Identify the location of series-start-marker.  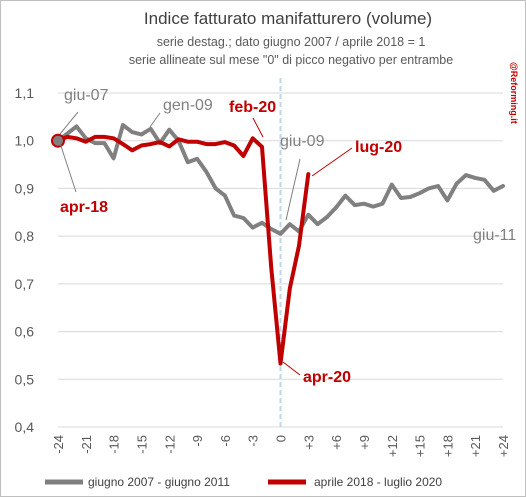
(58, 140).